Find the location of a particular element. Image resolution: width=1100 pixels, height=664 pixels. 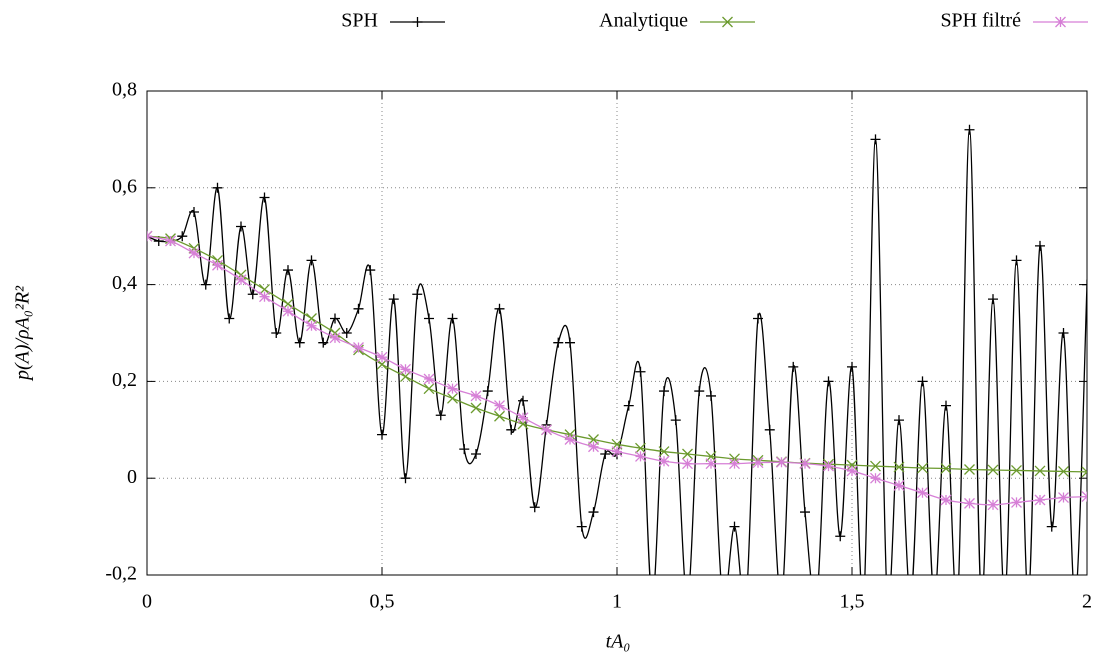

legend-label: SPH filtré is located at coordinates (980, 21).